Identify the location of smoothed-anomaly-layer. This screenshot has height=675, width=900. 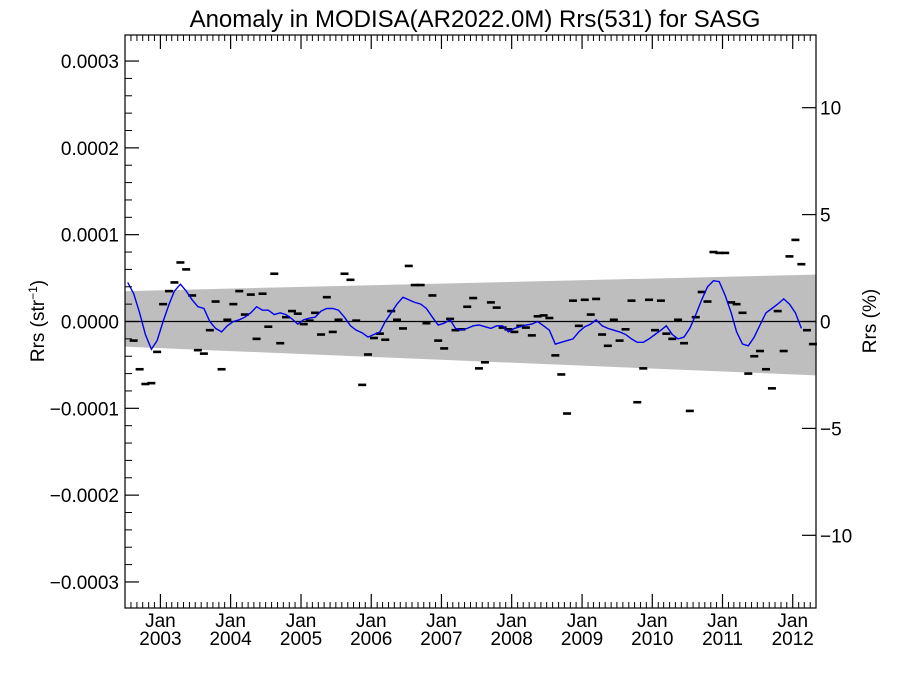
(465, 315).